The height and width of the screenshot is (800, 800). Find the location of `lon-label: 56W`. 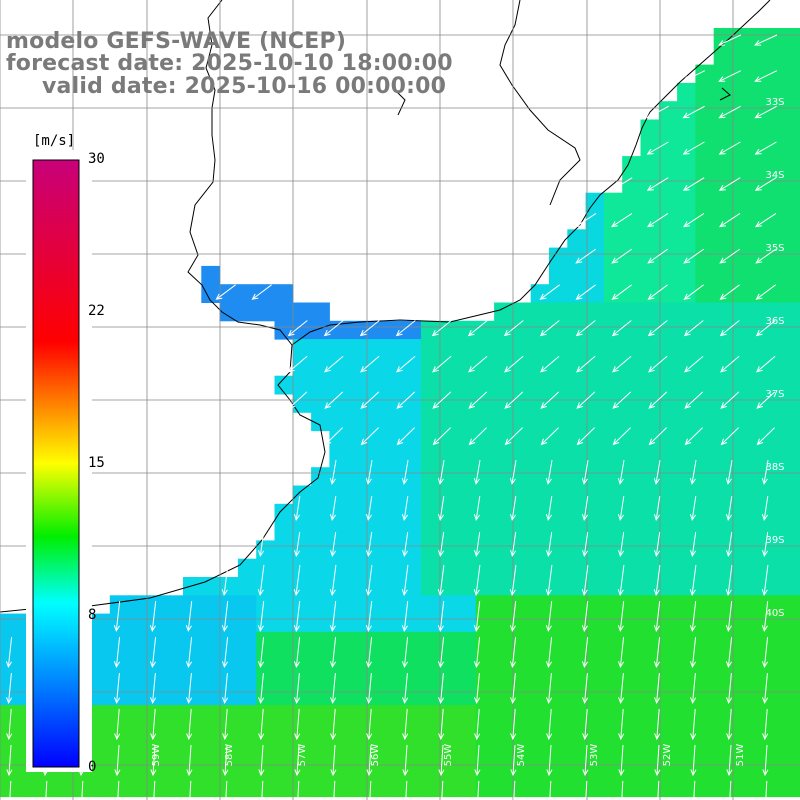

lon-label: 56W is located at coordinates (375, 755).